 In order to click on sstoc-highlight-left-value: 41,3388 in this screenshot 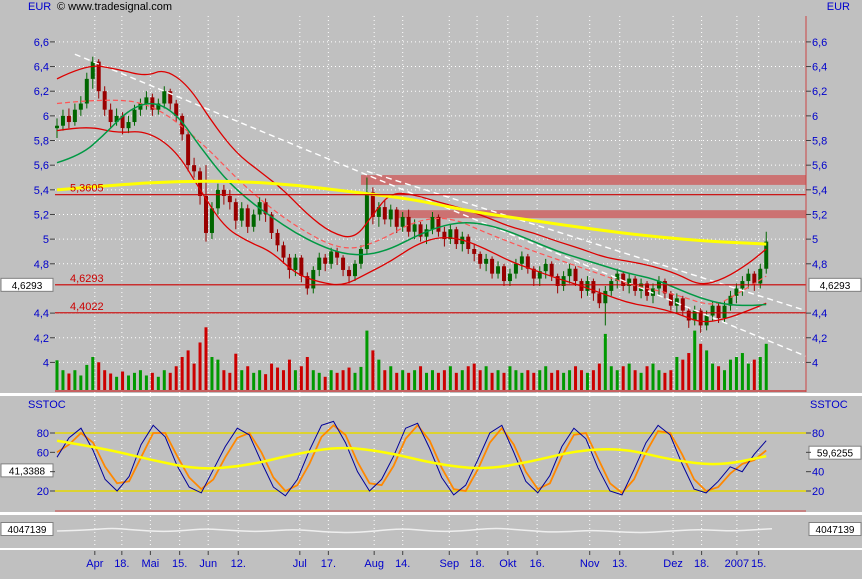, I will do `click(27, 471)`.